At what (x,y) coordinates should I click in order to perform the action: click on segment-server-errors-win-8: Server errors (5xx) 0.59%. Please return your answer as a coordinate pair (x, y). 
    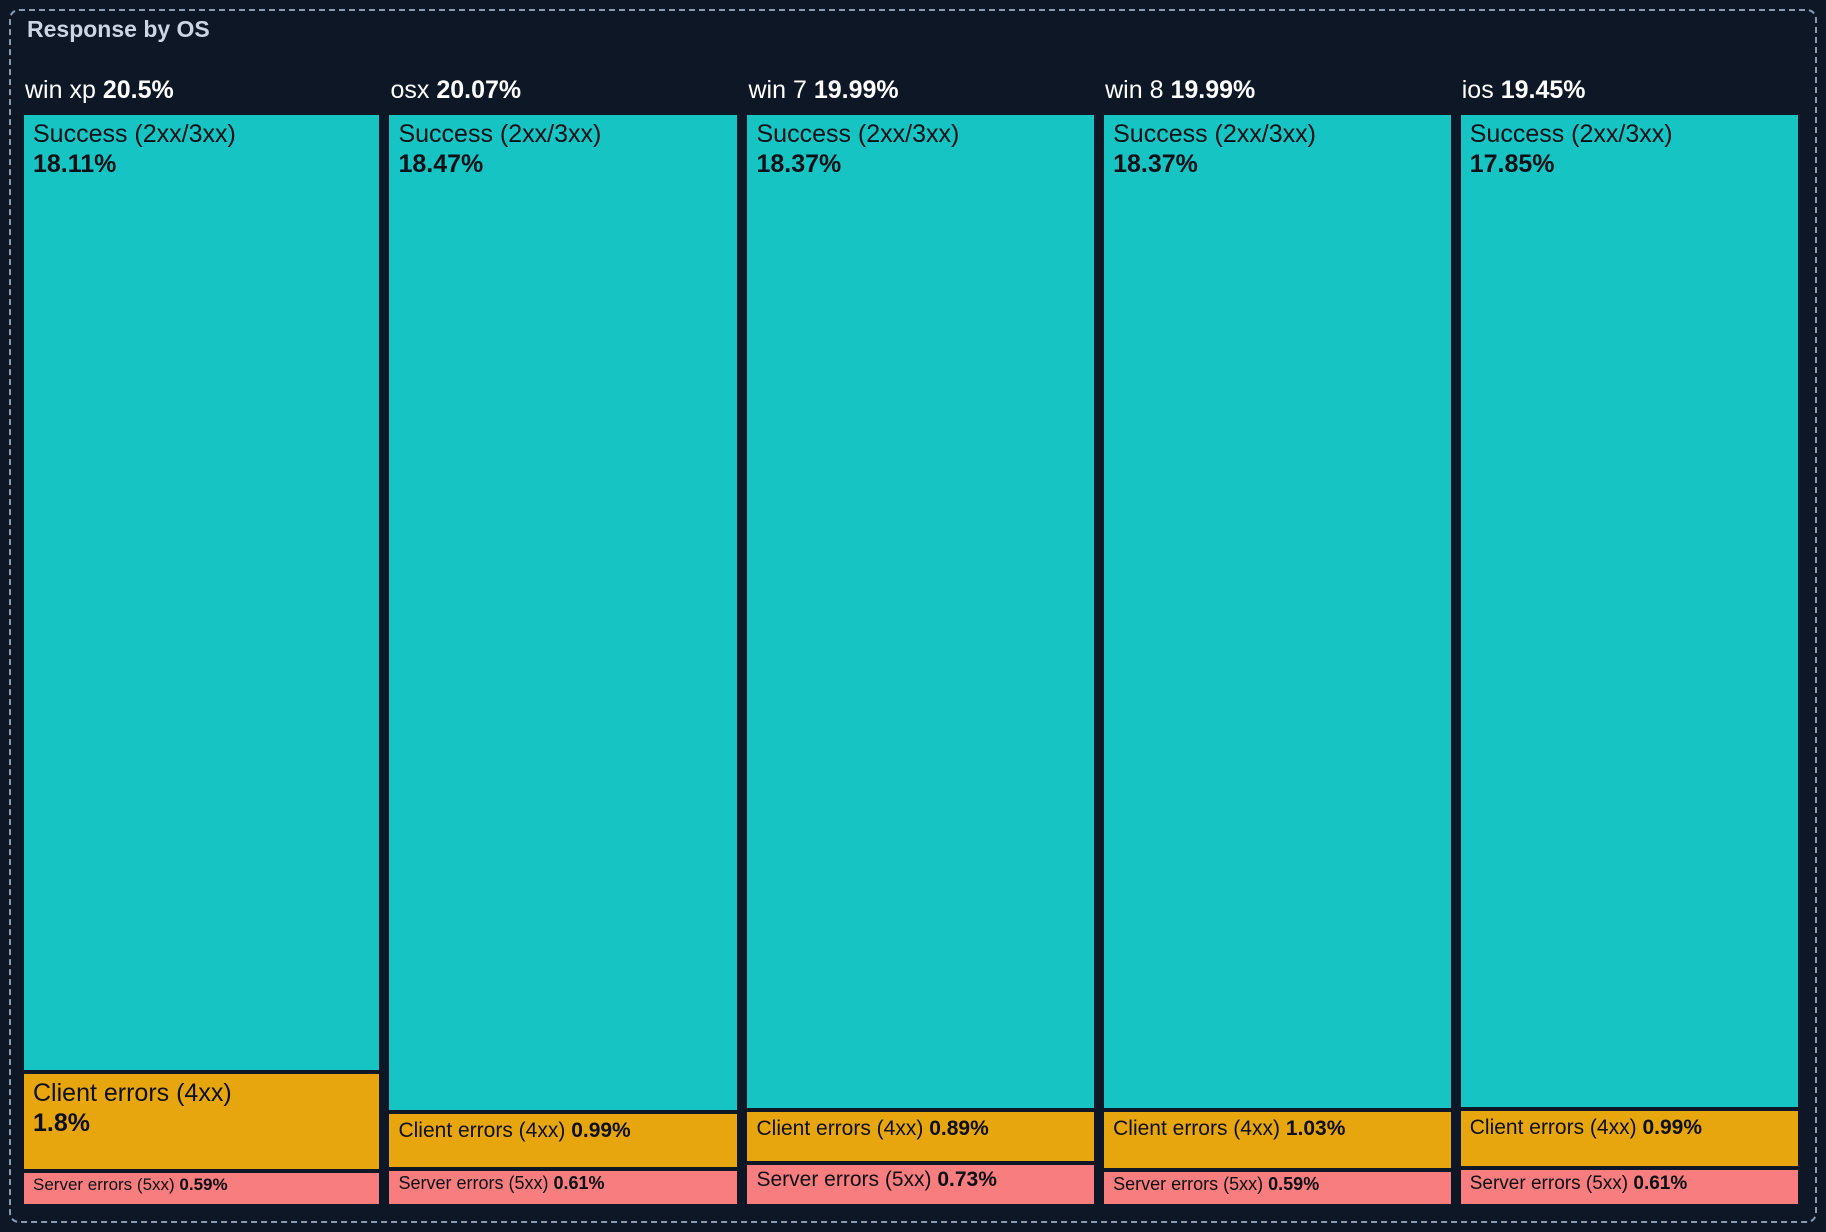
    Looking at the image, I should click on (1277, 1188).